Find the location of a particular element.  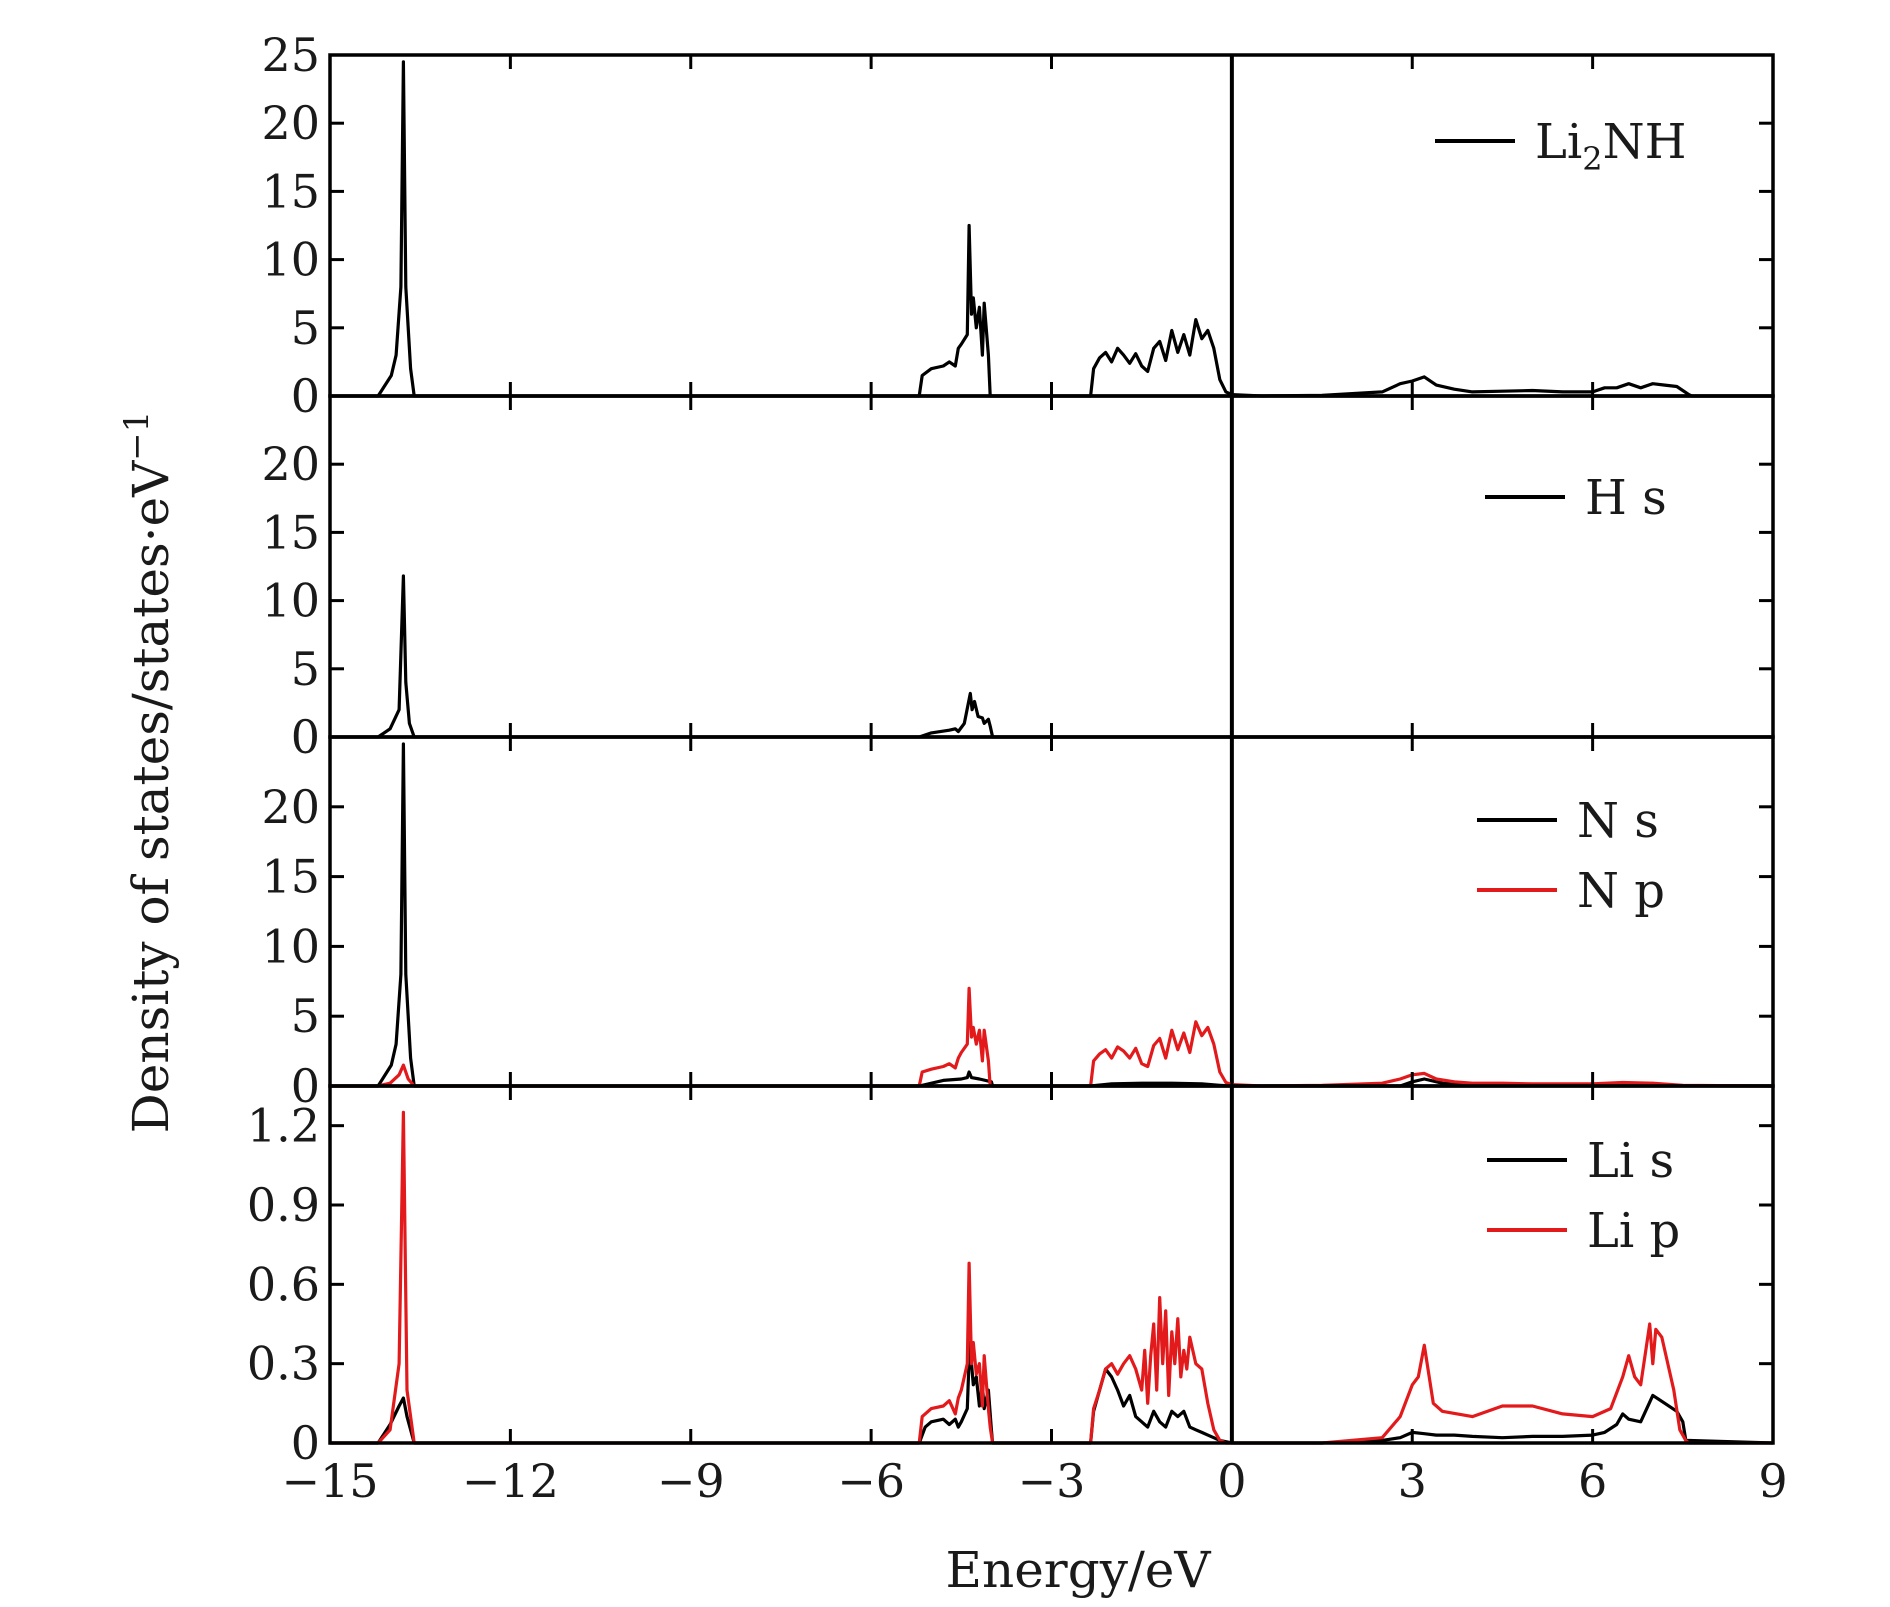

y-tick-label-h-4: 20 is located at coordinates (290, 464).